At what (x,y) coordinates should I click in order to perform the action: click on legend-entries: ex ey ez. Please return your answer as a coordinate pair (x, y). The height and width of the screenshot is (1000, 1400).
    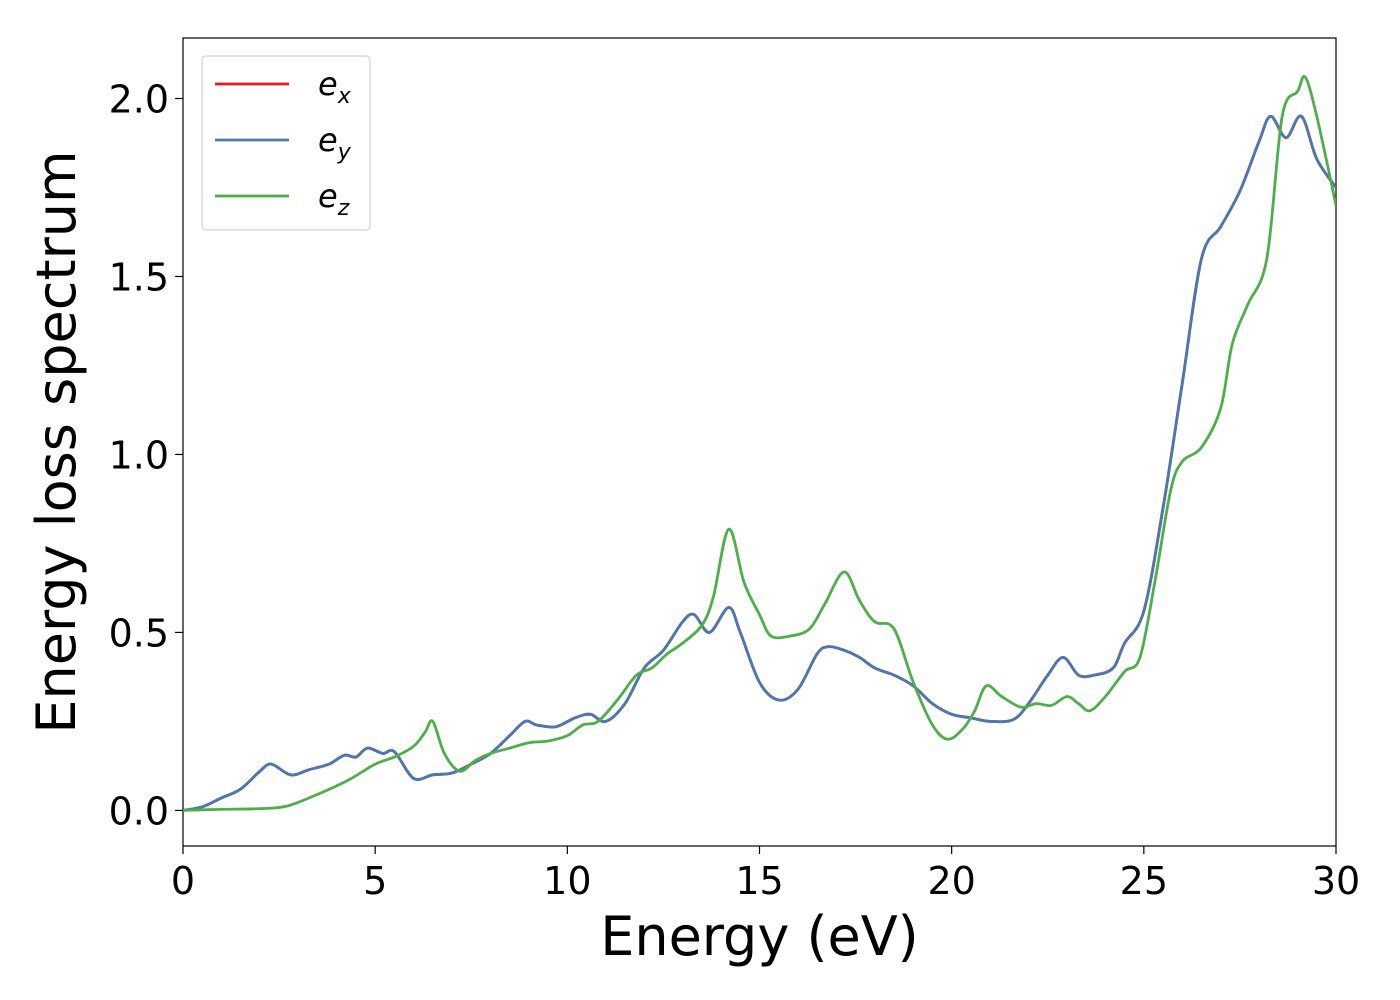
    Looking at the image, I should click on (283, 143).